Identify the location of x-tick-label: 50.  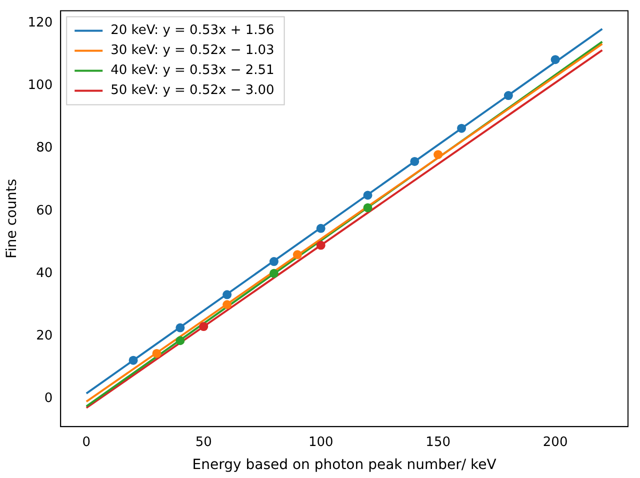
(203, 442).